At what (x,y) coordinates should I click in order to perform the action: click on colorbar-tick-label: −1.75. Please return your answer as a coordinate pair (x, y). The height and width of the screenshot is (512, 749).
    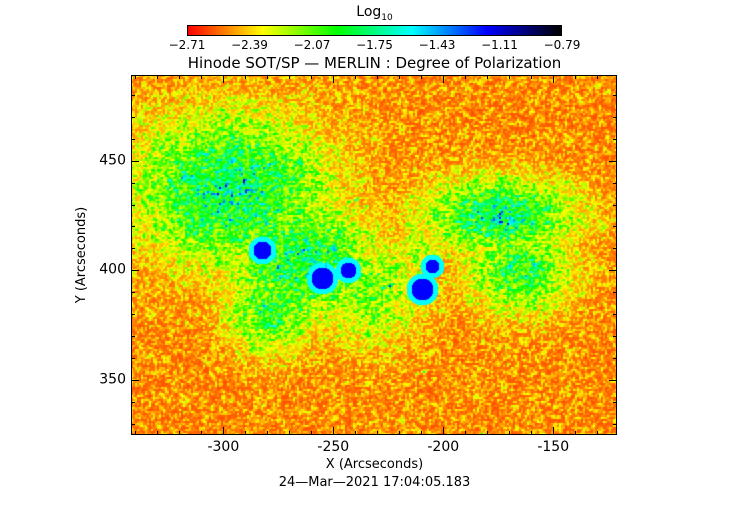
    Looking at the image, I should click on (374, 45).